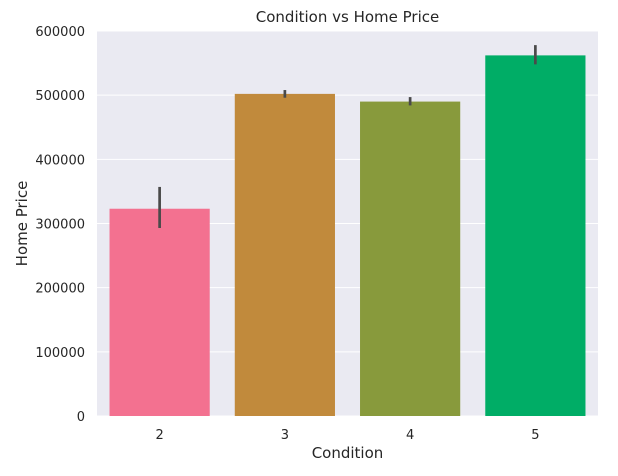 Image resolution: width=618 pixels, height=476 pixels. What do you see at coordinates (159, 435) in the screenshot?
I see `x-tick-label: 2` at bounding box center [159, 435].